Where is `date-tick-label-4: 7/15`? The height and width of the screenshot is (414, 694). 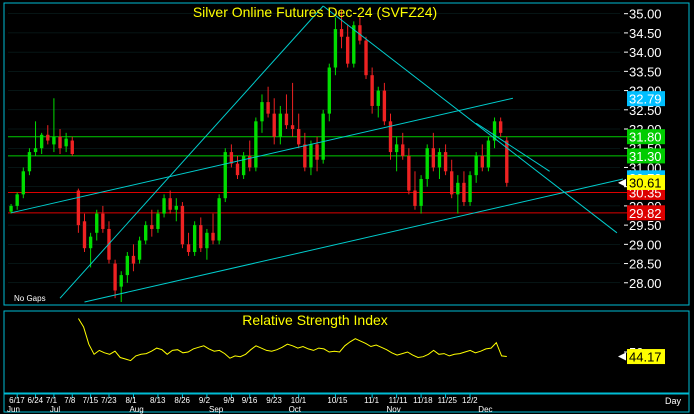
date-tick-label-4: 7/15 is located at coordinates (91, 400).